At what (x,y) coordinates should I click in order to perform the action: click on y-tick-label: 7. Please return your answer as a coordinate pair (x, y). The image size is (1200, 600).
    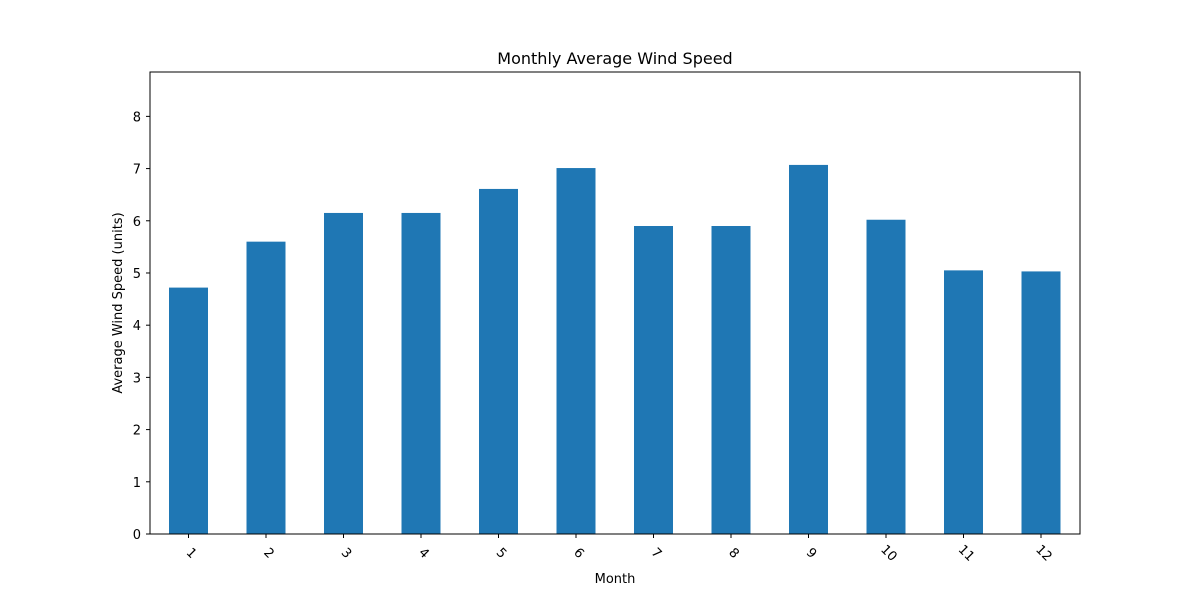
    Looking at the image, I should click on (137, 170).